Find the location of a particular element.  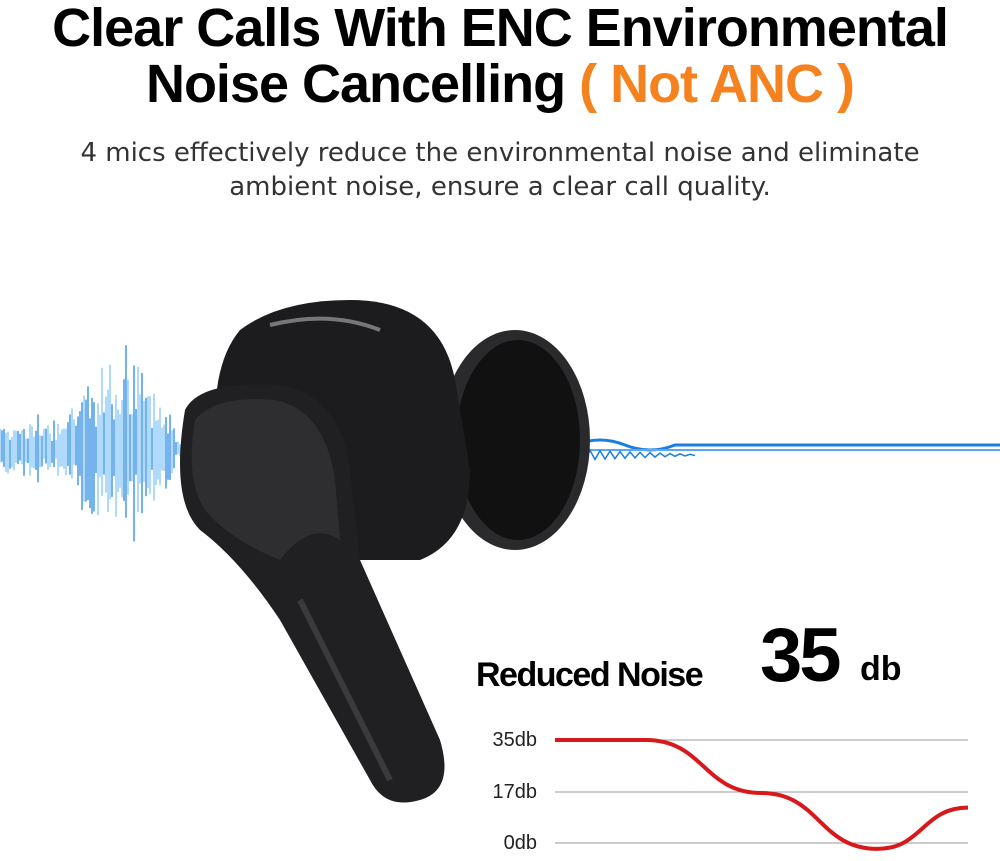

reduction-curve is located at coordinates (762, 794).